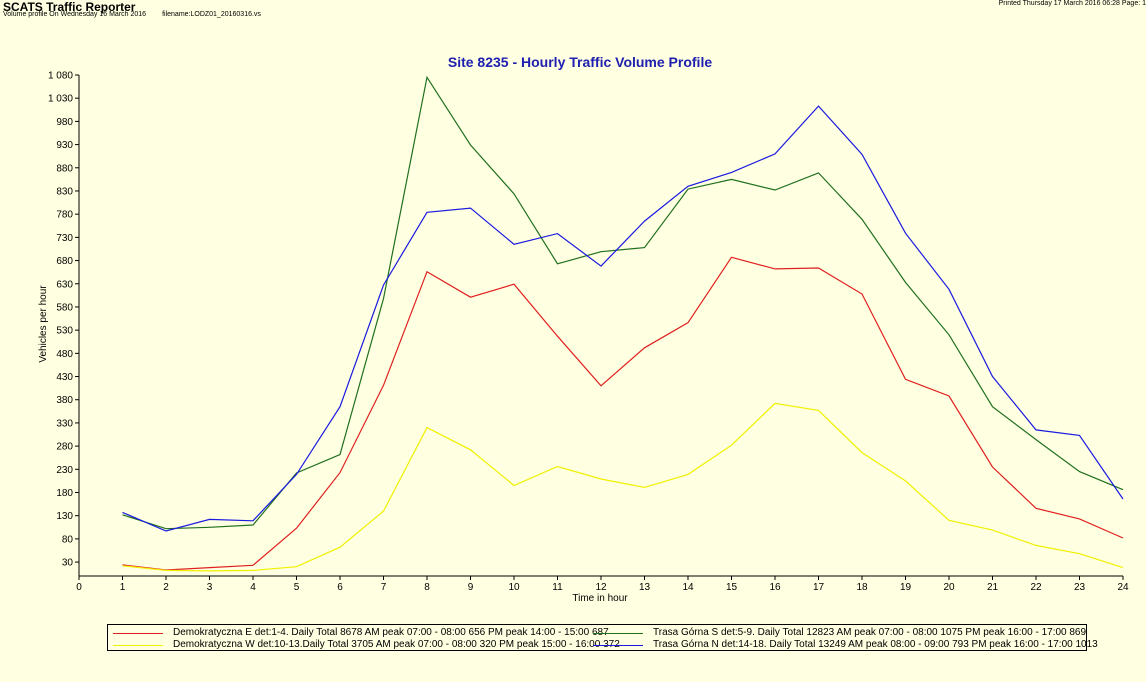 This screenshot has height=682, width=1146. What do you see at coordinates (60, 99) in the screenshot?
I see `y-tick-label: 1 030` at bounding box center [60, 99].